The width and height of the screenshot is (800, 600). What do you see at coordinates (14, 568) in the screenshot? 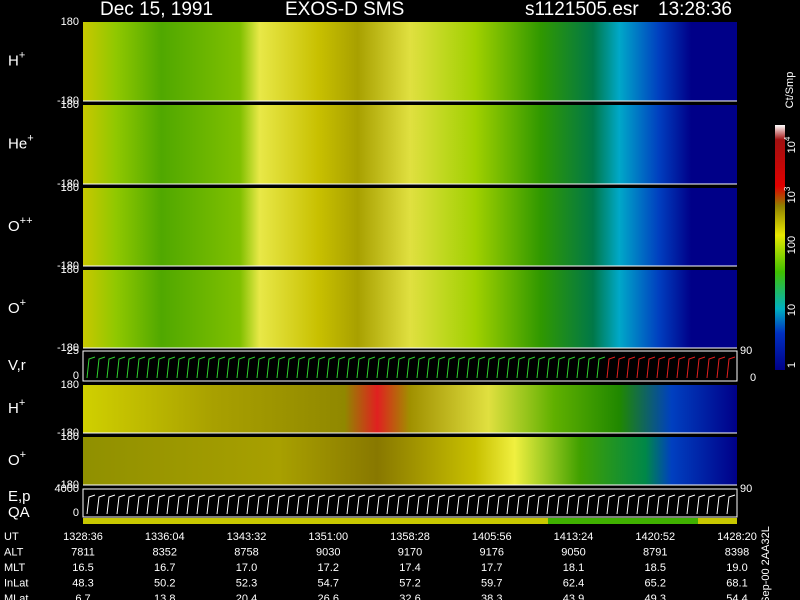
I see `row-label: MLT` at bounding box center [14, 568].